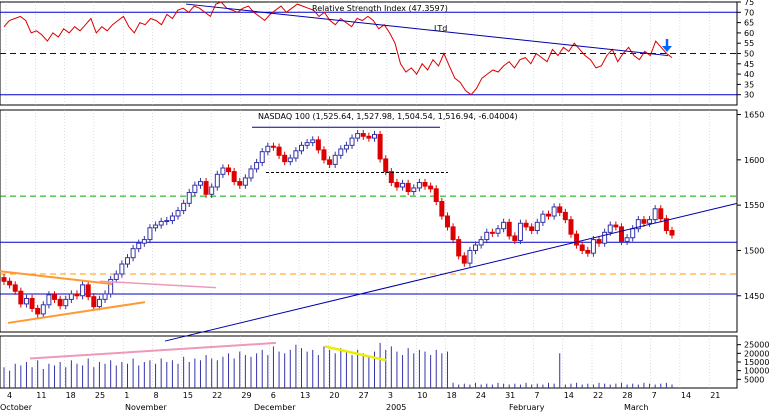 This screenshot has width=770, height=416. What do you see at coordinates (749, 74) in the screenshot?
I see `rsi-tick-label: 40` at bounding box center [749, 74].